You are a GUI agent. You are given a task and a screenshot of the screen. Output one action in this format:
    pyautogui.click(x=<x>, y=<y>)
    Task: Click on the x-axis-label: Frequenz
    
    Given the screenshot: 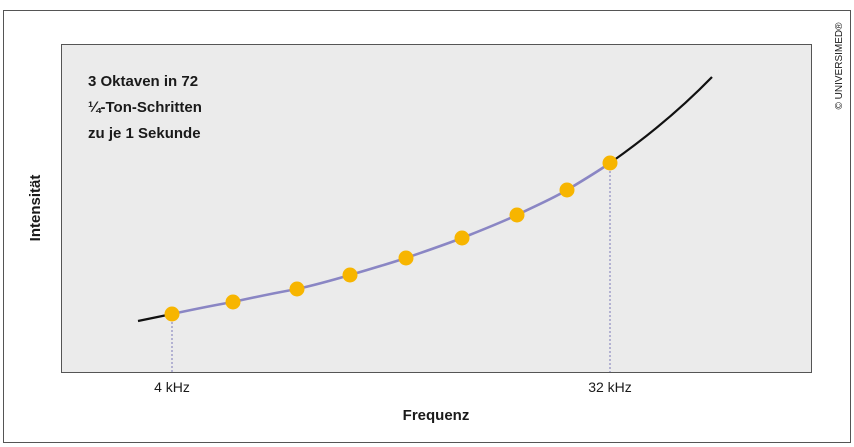 What is the action you would take?
    pyautogui.click(x=436, y=415)
    